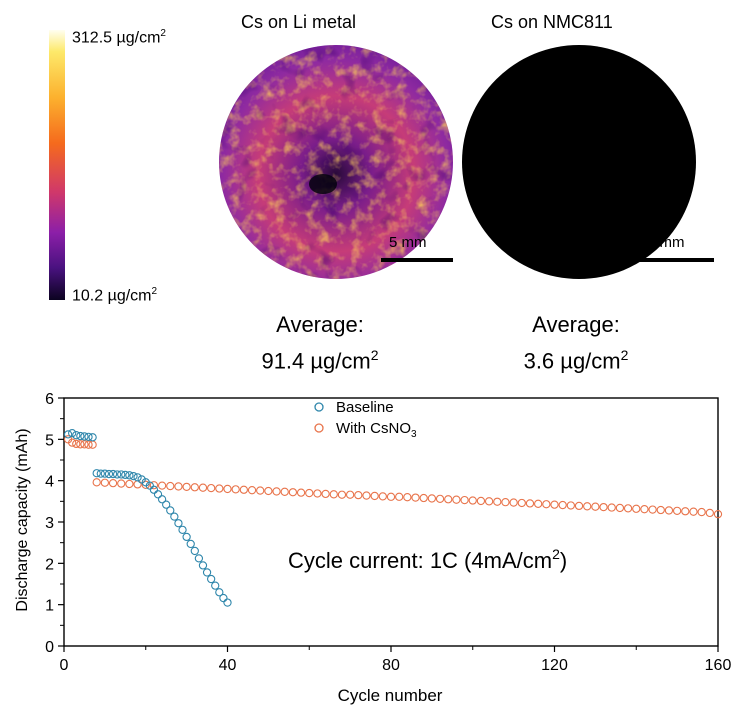 The height and width of the screenshot is (709, 739). Describe the element at coordinates (408, 242) in the screenshot. I see `scale-label-li: 5 mm` at that location.